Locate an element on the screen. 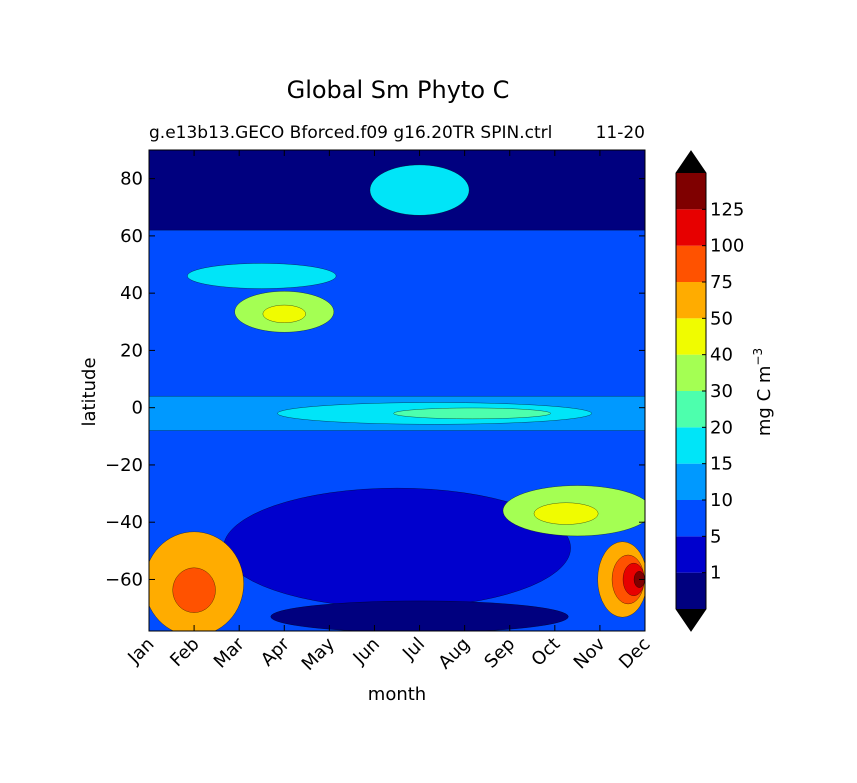  x-tick-label: Dec is located at coordinates (634, 653).